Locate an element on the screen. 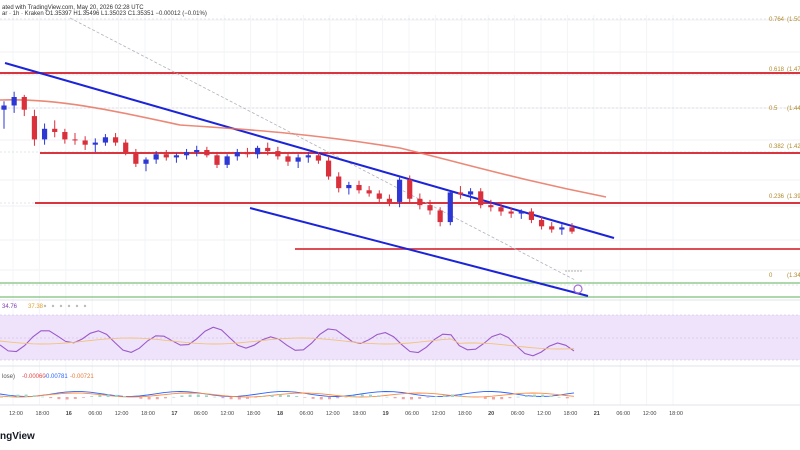 The height and width of the screenshot is (450, 800). fib-ratio-label: 0.382 is located at coordinates (777, 147).